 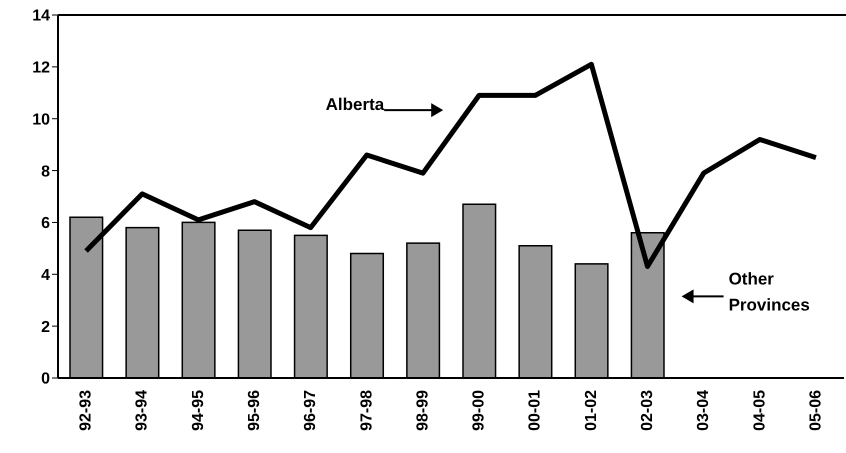 What do you see at coordinates (815, 410) in the screenshot?
I see `x-tick-label: 05-06` at bounding box center [815, 410].